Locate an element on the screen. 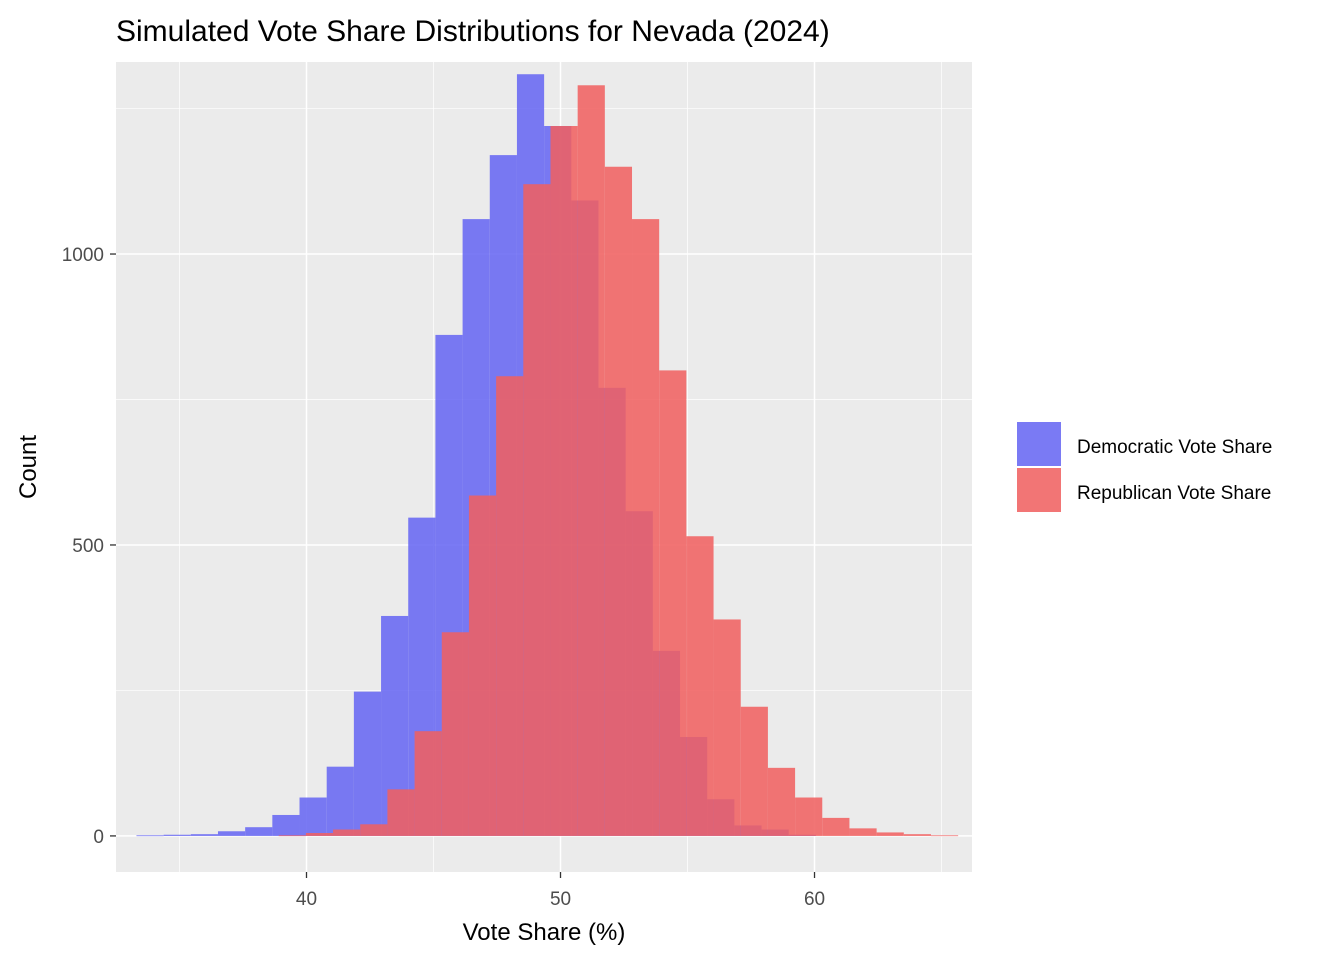  y-tick-label: 500 is located at coordinates (88, 546).